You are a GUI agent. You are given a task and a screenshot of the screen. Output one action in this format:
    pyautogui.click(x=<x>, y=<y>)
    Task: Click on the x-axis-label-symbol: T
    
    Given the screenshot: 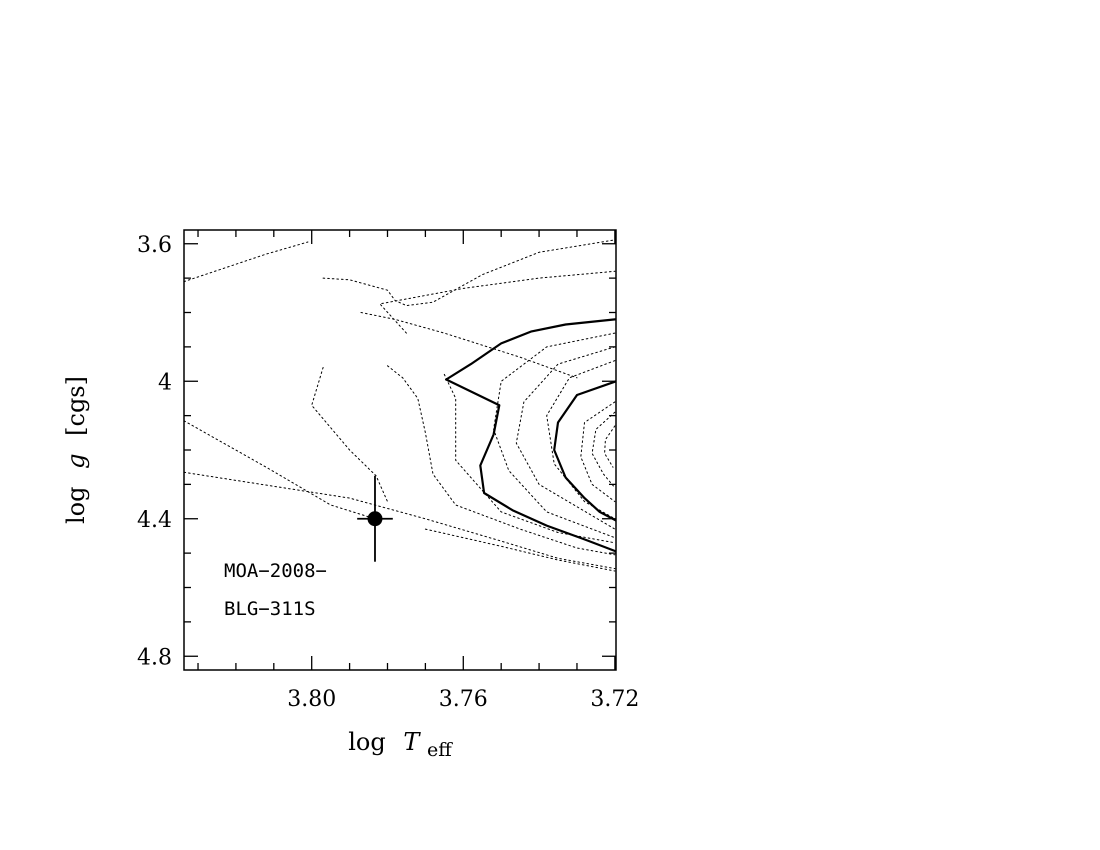 What is the action you would take?
    pyautogui.click(x=412, y=742)
    